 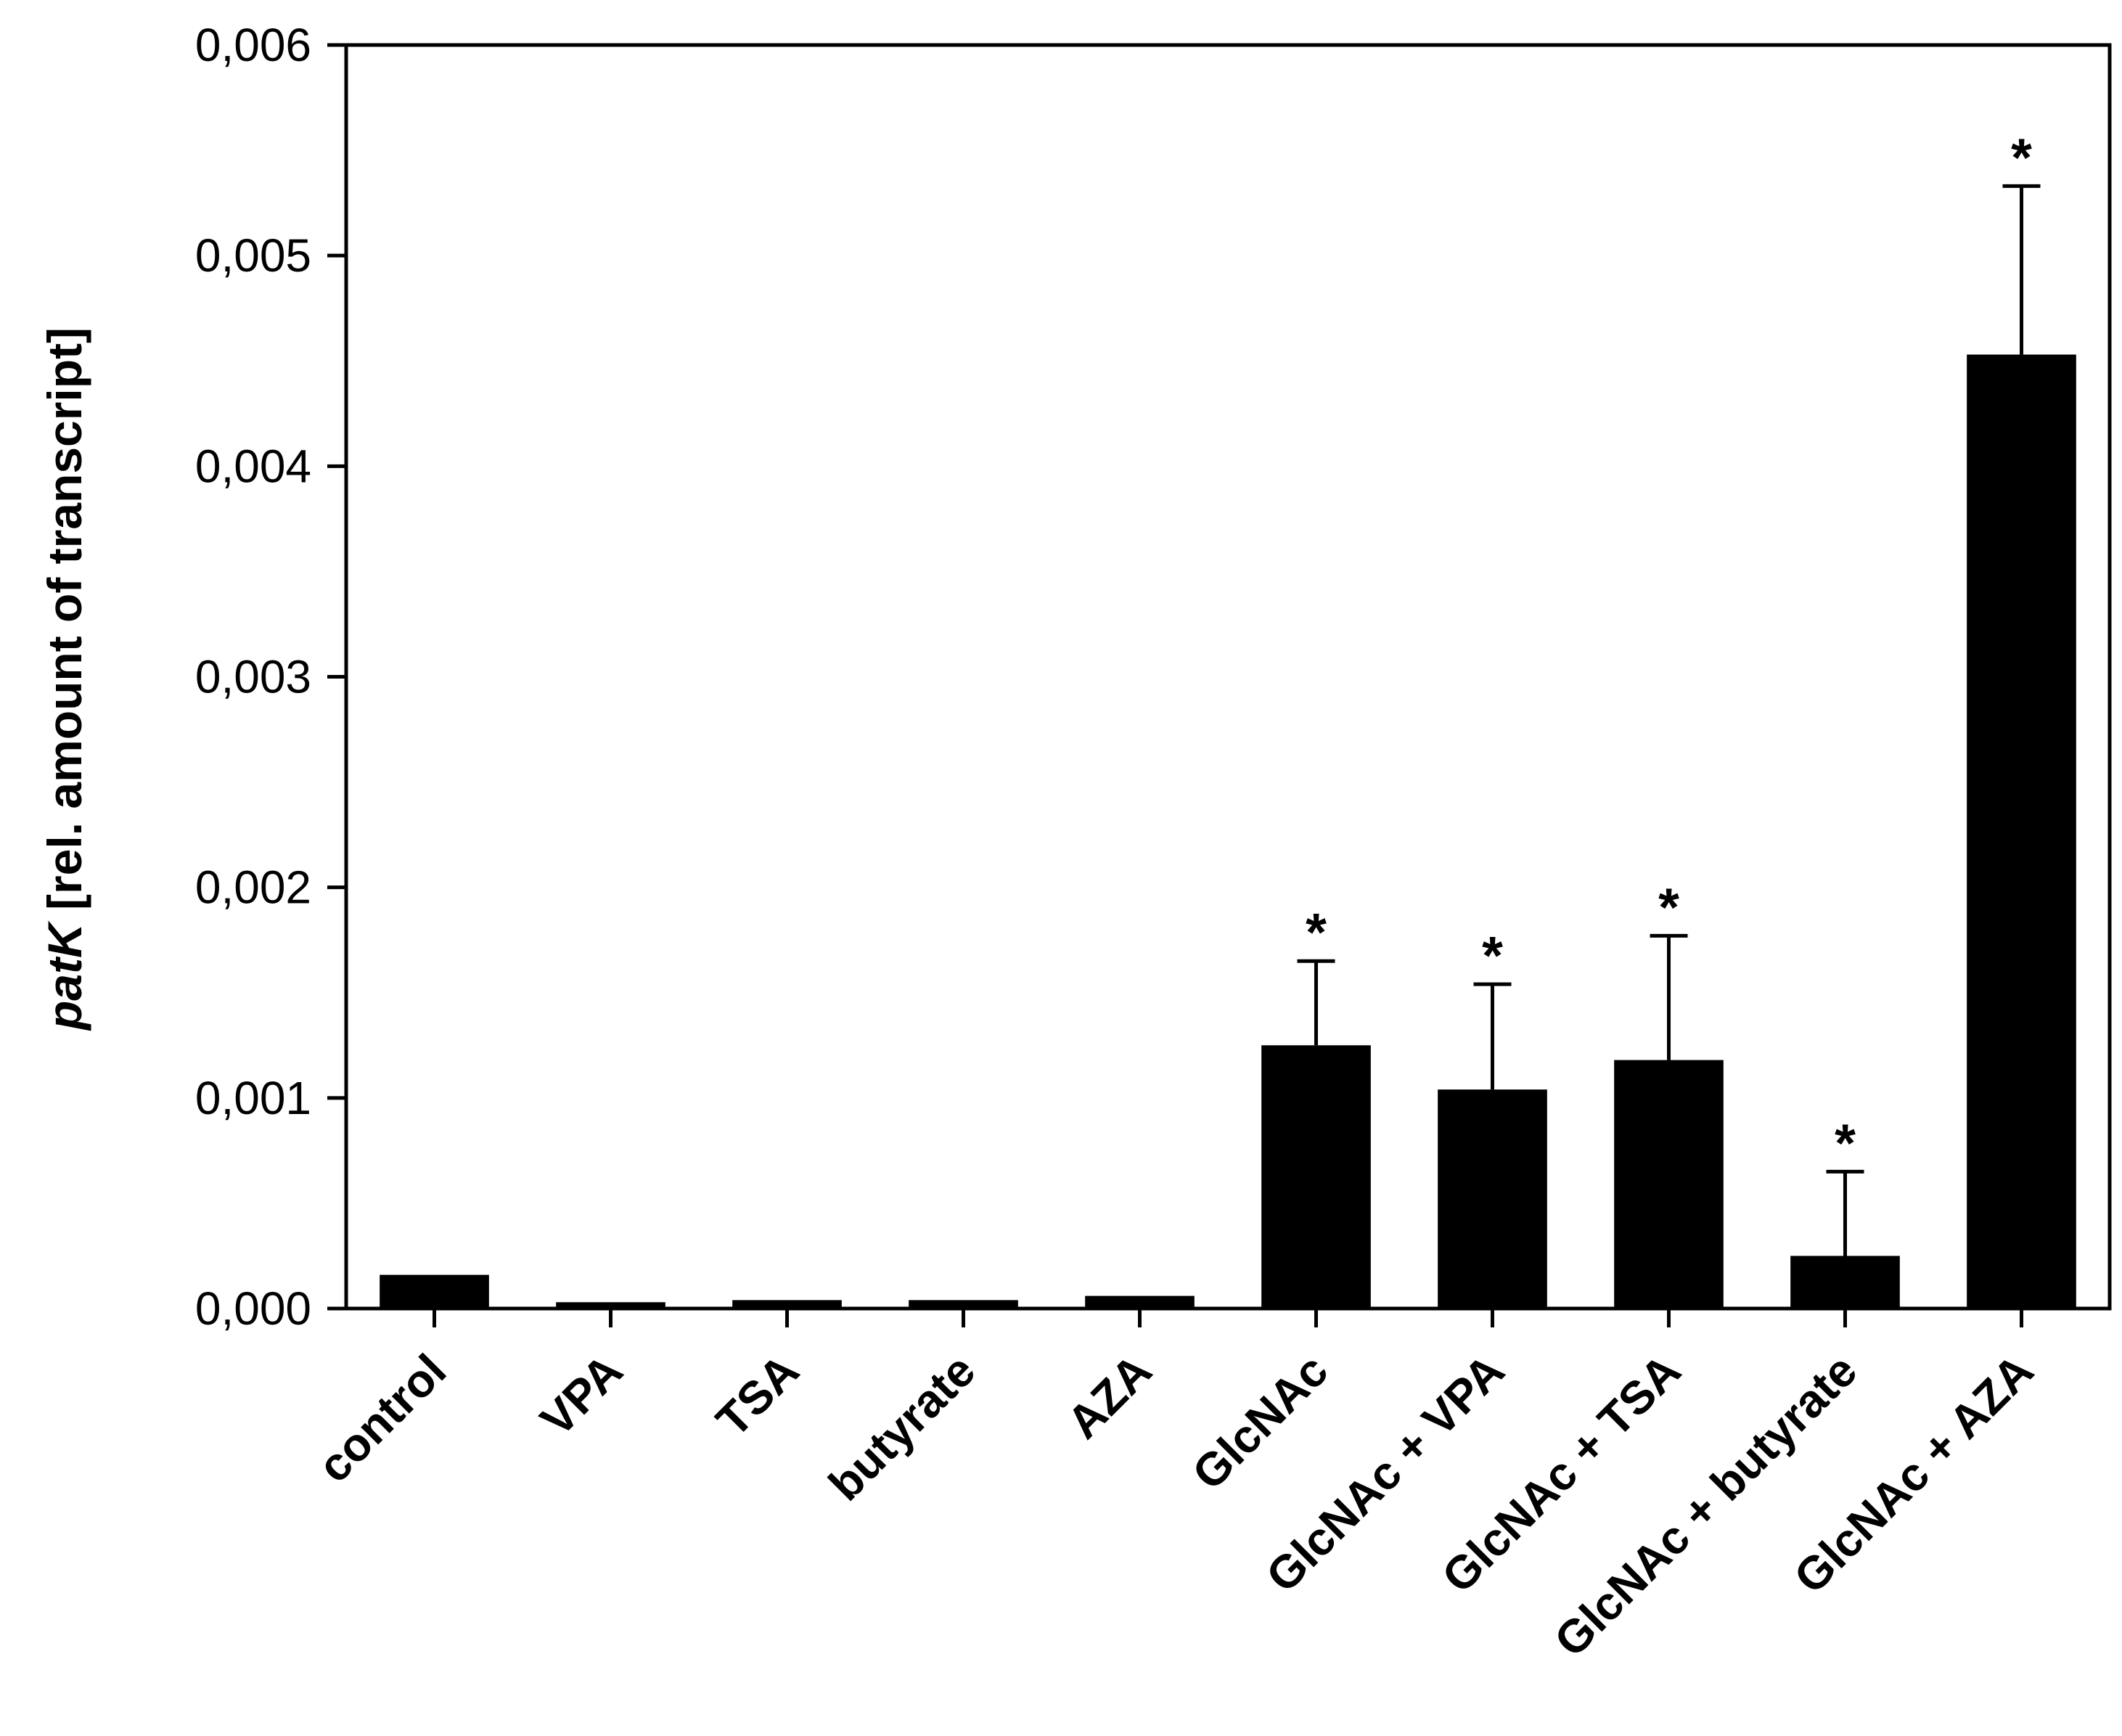 I want to click on y-tick-label: 0,000, so click(x=253, y=1308).